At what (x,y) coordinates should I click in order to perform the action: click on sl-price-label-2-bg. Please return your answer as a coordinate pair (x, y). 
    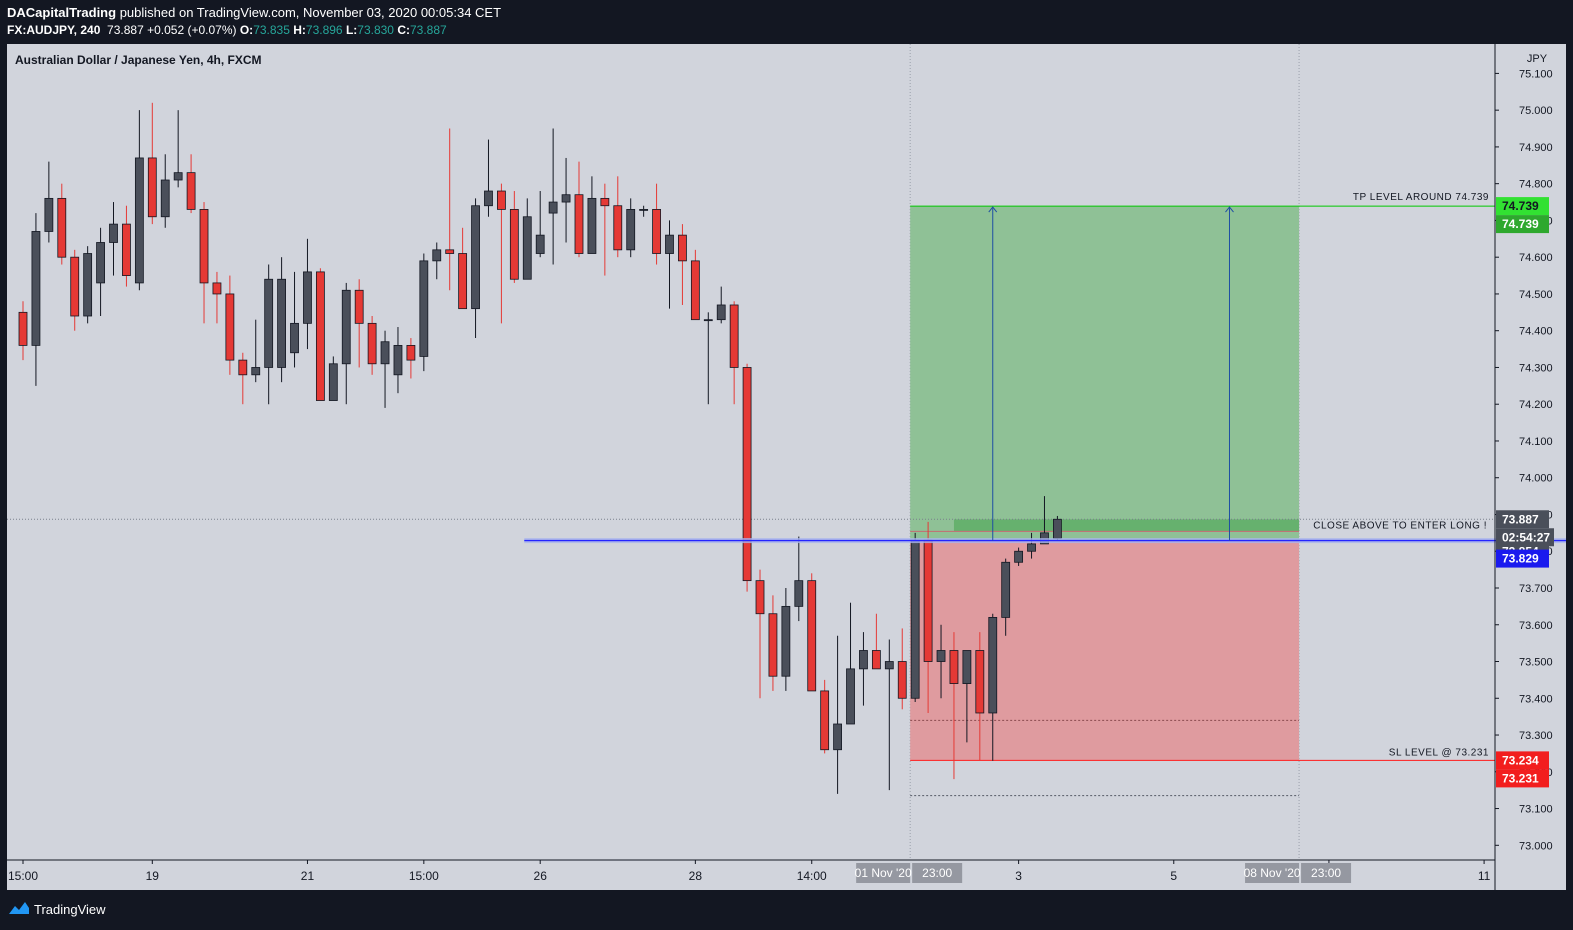
    Looking at the image, I should click on (1522, 778).